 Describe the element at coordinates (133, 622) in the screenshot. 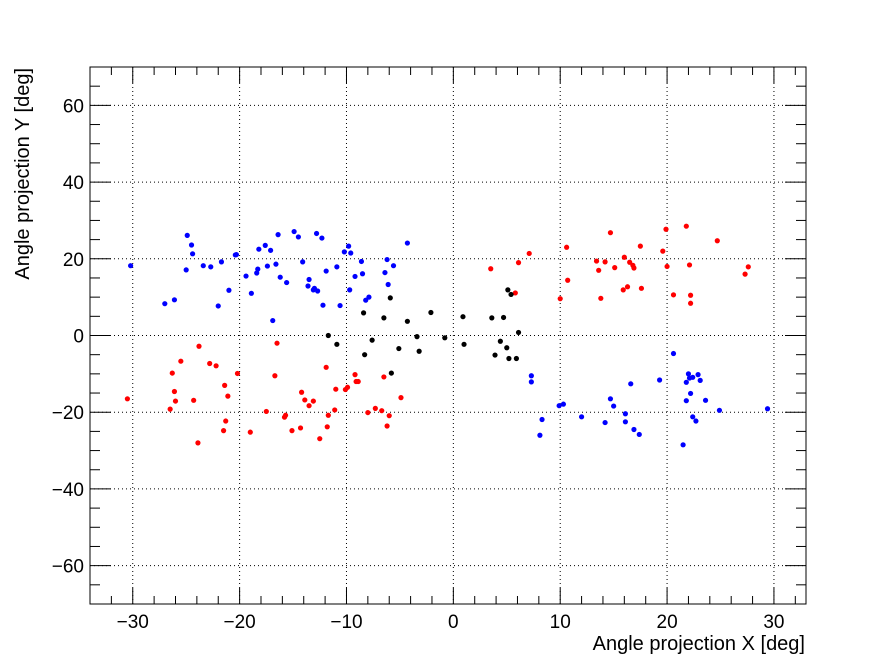

I see `x-tick-label: −30` at that location.